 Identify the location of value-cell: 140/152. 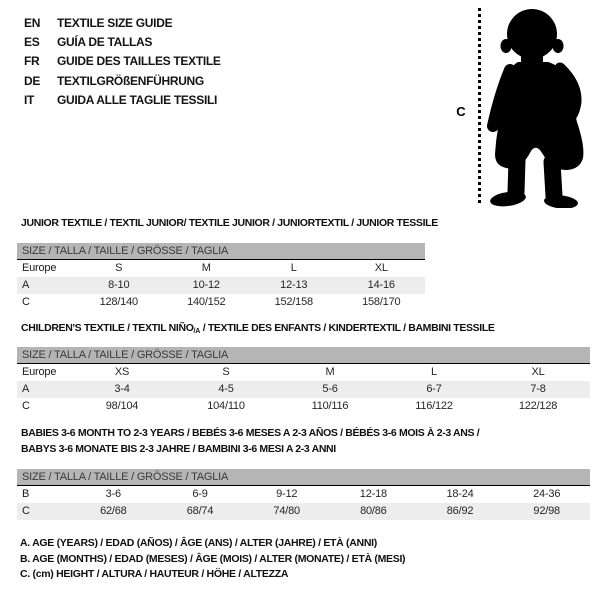
(206, 302).